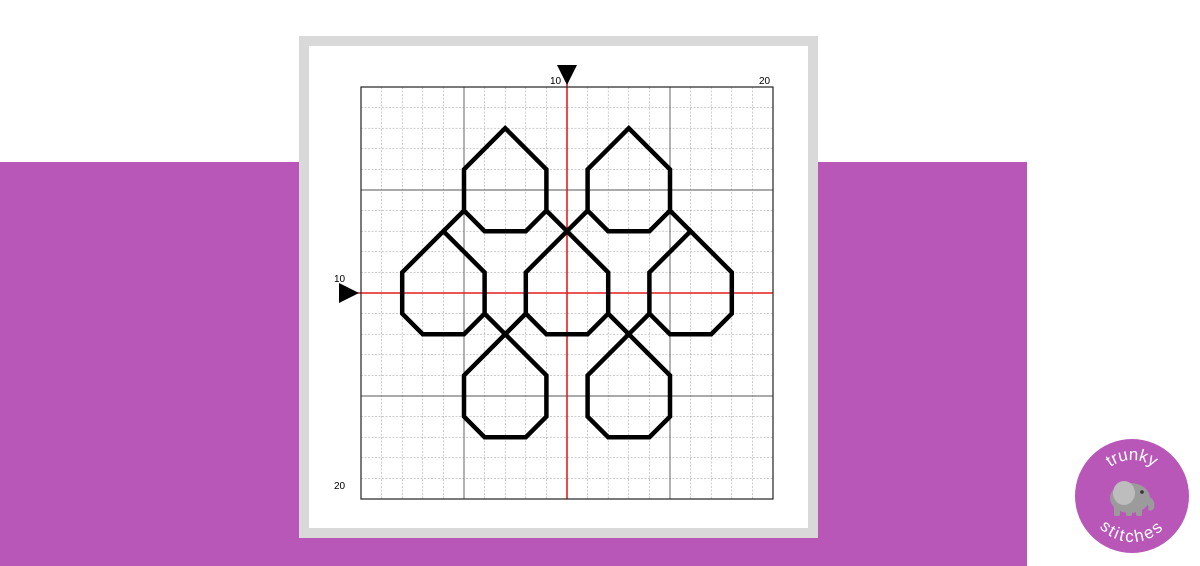  I want to click on left-label-20: 20, so click(340, 486).